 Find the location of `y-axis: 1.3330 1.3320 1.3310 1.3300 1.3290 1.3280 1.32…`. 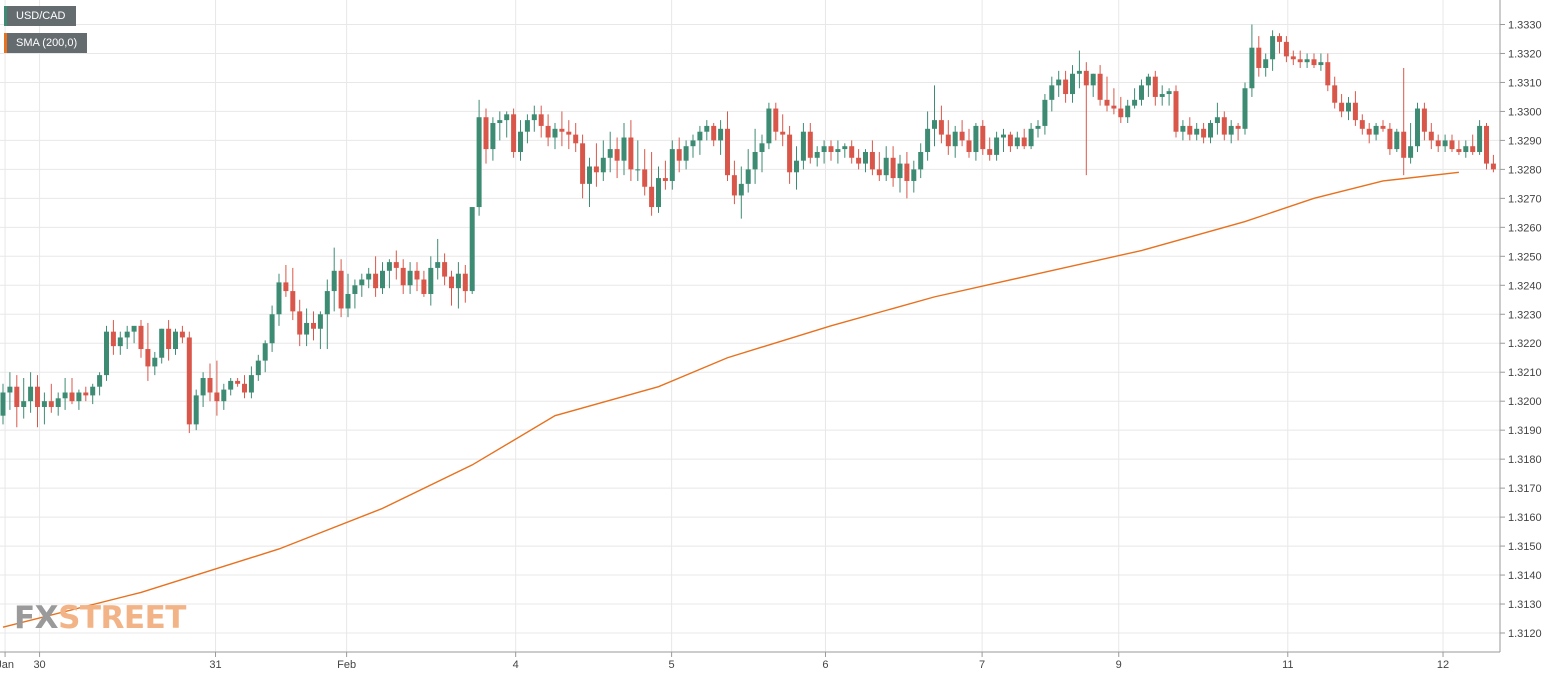

y-axis: 1.3330 1.3320 1.3310 1.3300 1.3290 1.3280 1.32… is located at coordinates (1520, 326).